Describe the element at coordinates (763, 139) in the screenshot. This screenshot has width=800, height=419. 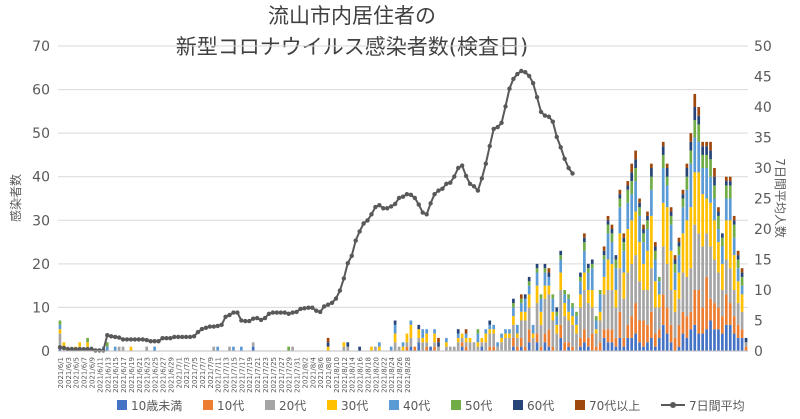
I see `y2-tick-label: 35` at that location.